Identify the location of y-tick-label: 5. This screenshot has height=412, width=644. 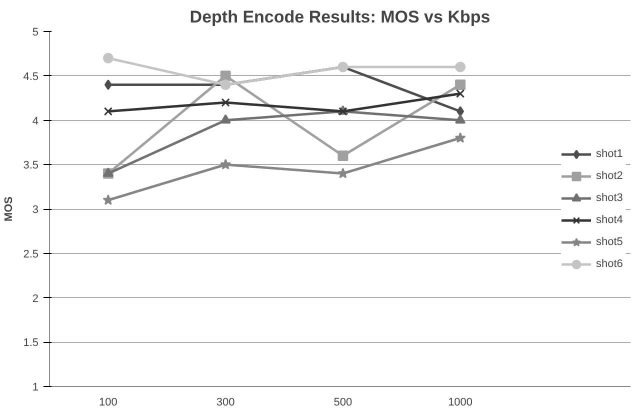
(35, 32).